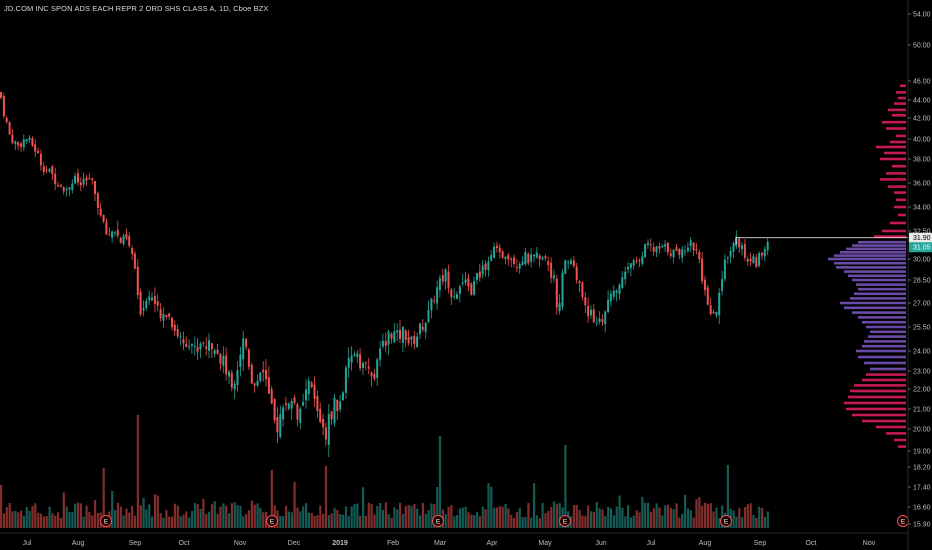 Image resolution: width=932 pixels, height=550 pixels. Describe the element at coordinates (821, 241) in the screenshot. I see `price-marker` at that location.